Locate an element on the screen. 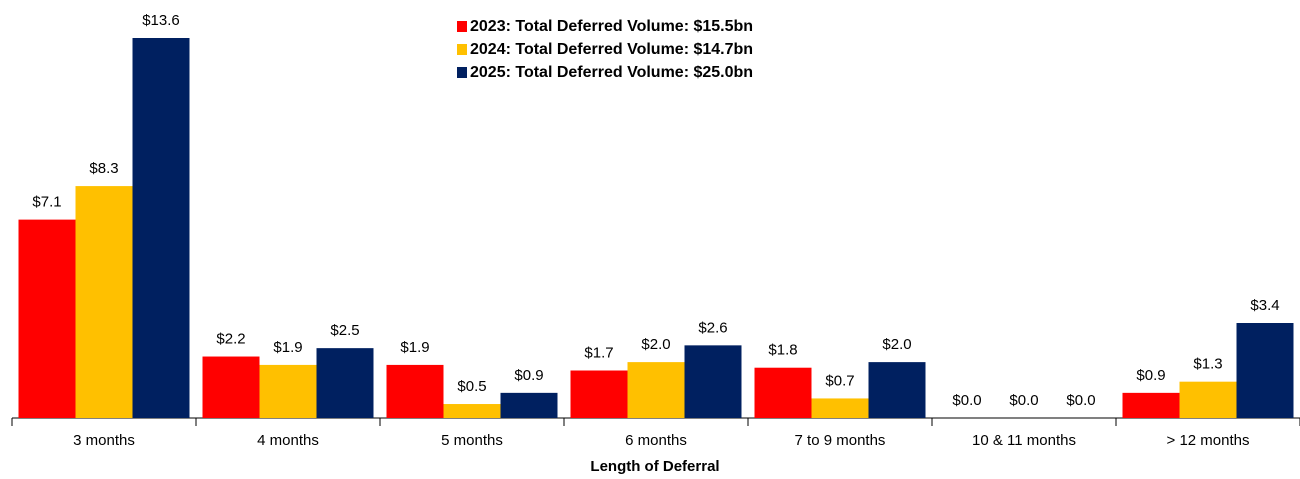 The height and width of the screenshot is (479, 1300). legend-text: 2025: Total Deferred Volume: $25.0bn is located at coordinates (611, 72).